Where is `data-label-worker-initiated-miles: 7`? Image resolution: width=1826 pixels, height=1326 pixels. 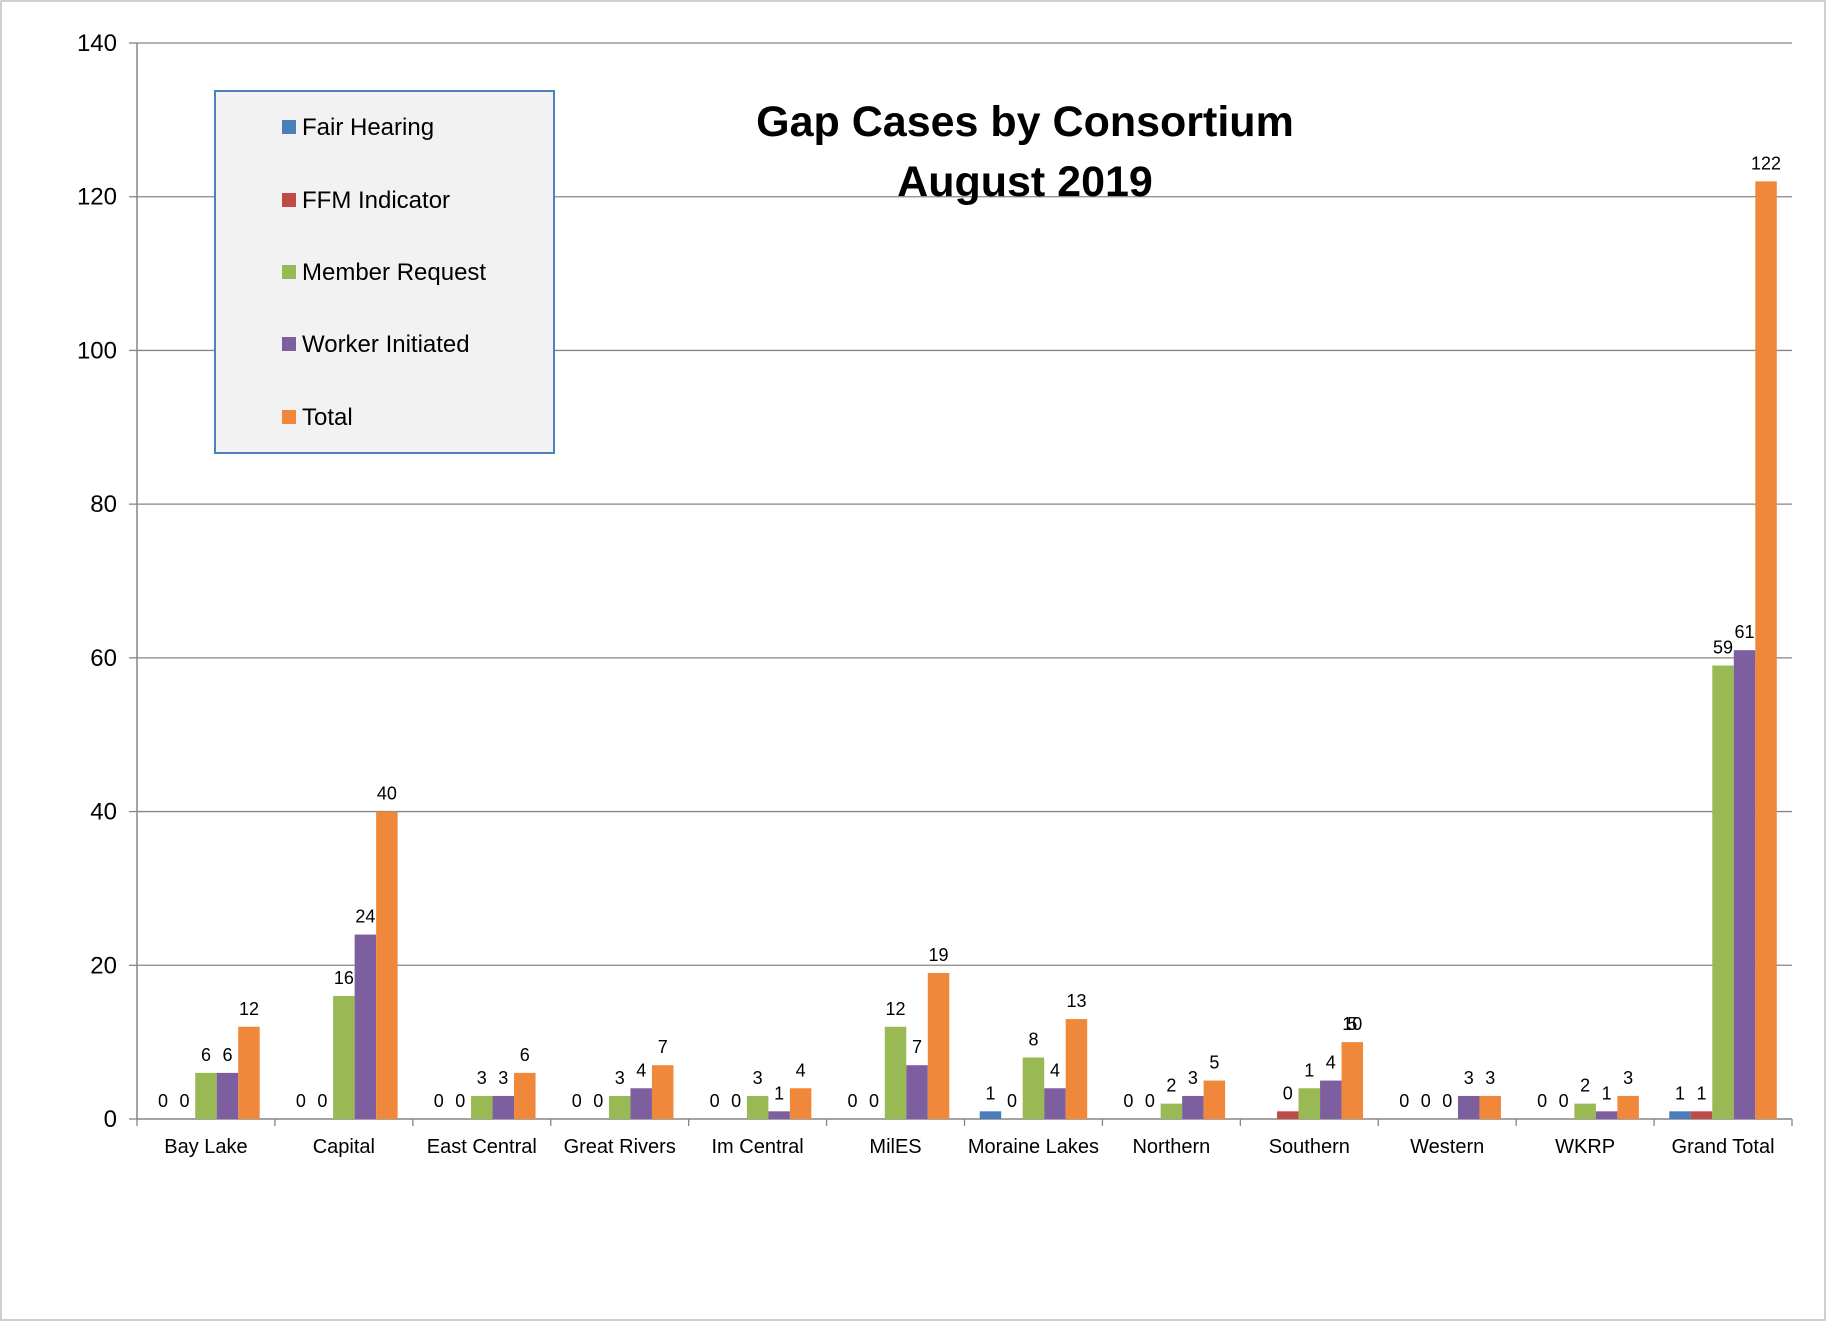 data-label-worker-initiated-miles: 7 is located at coordinates (917, 1047).